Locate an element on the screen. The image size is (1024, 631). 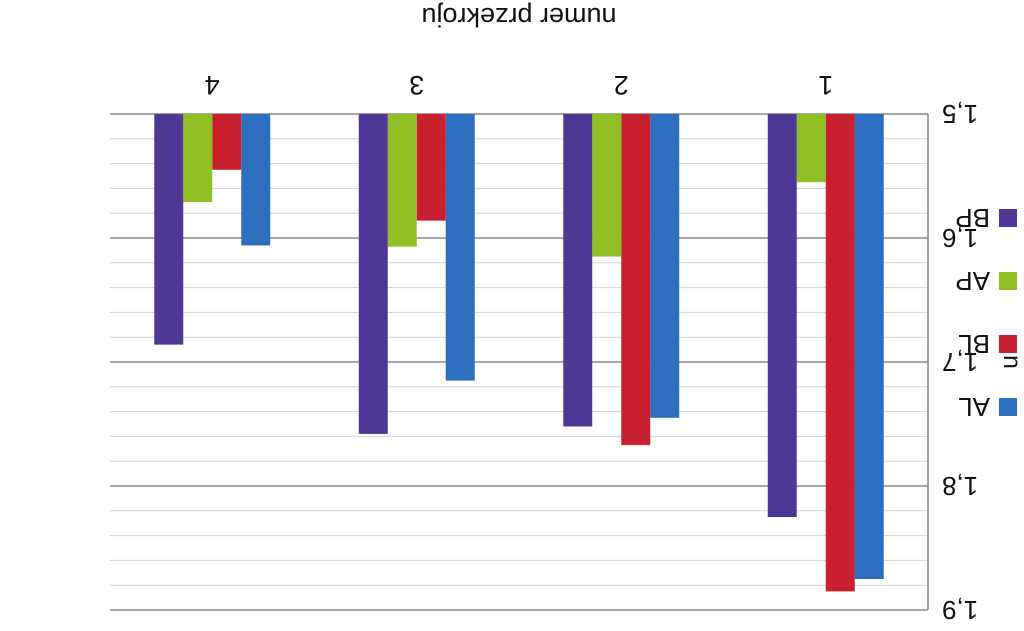
y-axis-title: n is located at coordinates (1011, 362).